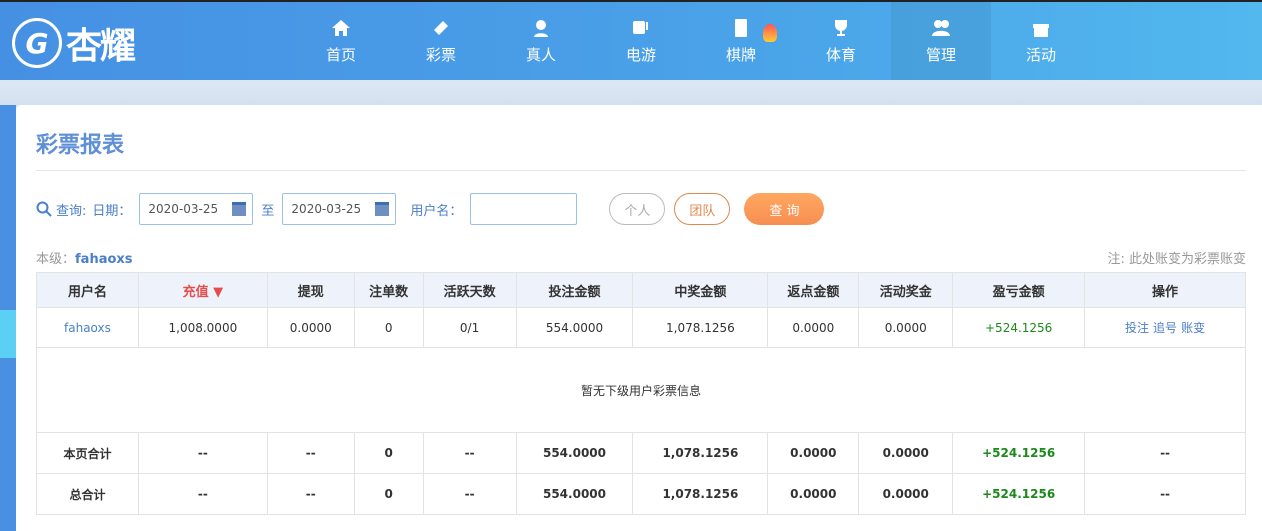  Describe the element at coordinates (80, 145) in the screenshot. I see `page-title: 彩票报表` at that location.